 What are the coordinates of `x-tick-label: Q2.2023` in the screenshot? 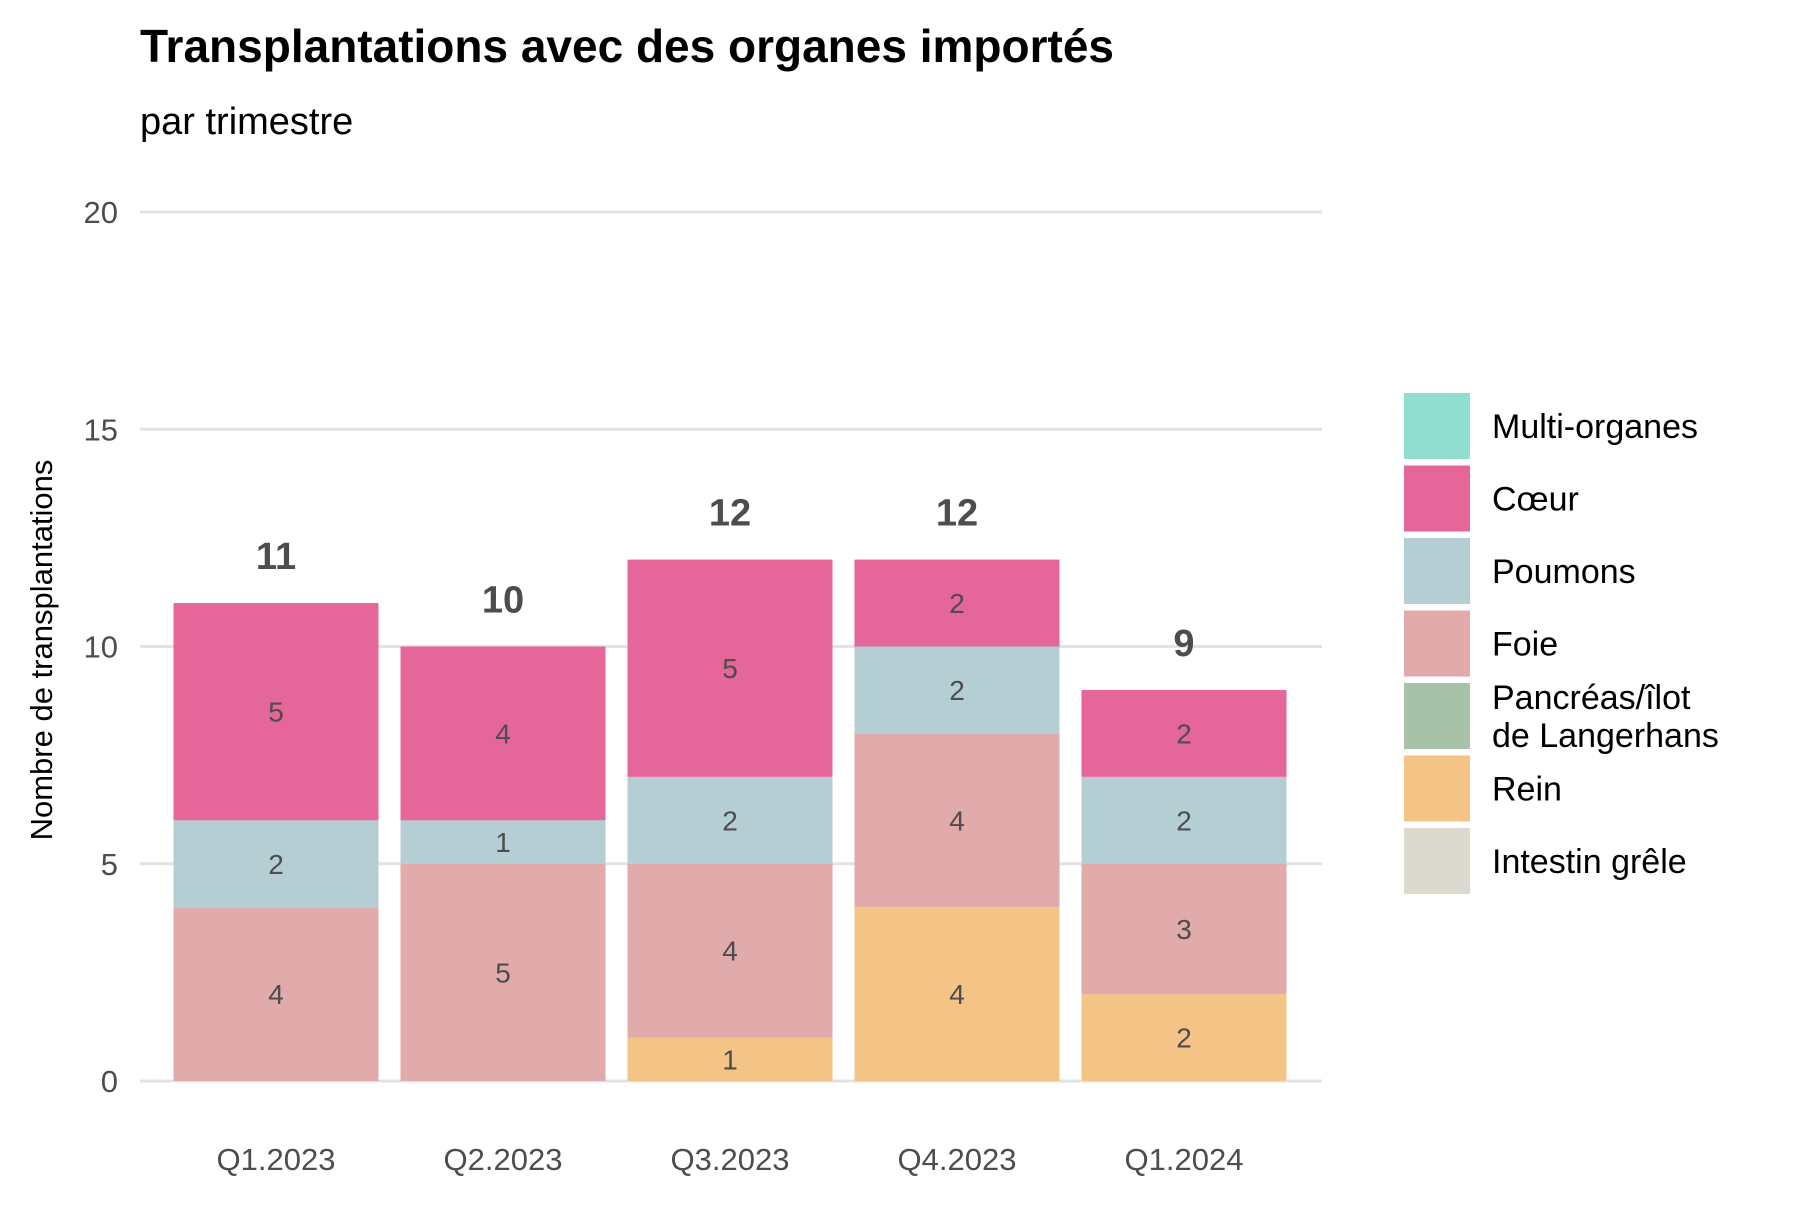 It's located at (503, 1159).